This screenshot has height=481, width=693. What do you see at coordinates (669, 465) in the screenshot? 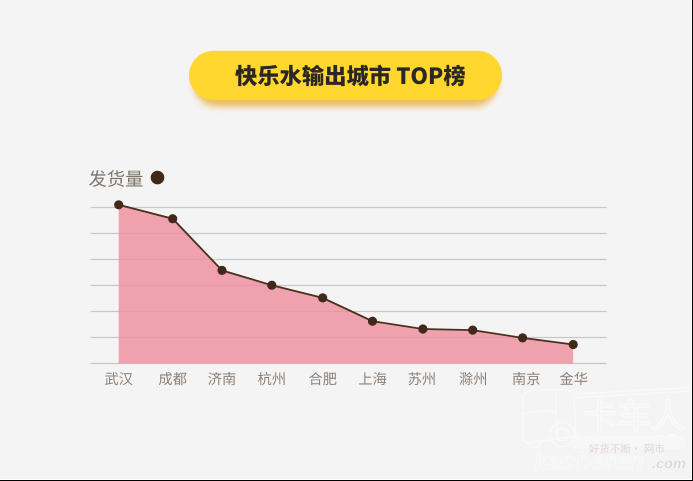
I see `svg-text: .com` at bounding box center [669, 465].